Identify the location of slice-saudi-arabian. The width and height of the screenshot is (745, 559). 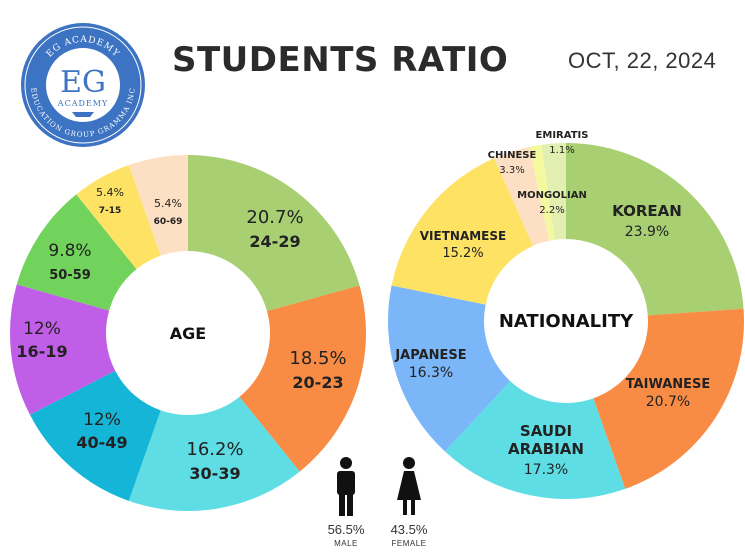
(535, 440).